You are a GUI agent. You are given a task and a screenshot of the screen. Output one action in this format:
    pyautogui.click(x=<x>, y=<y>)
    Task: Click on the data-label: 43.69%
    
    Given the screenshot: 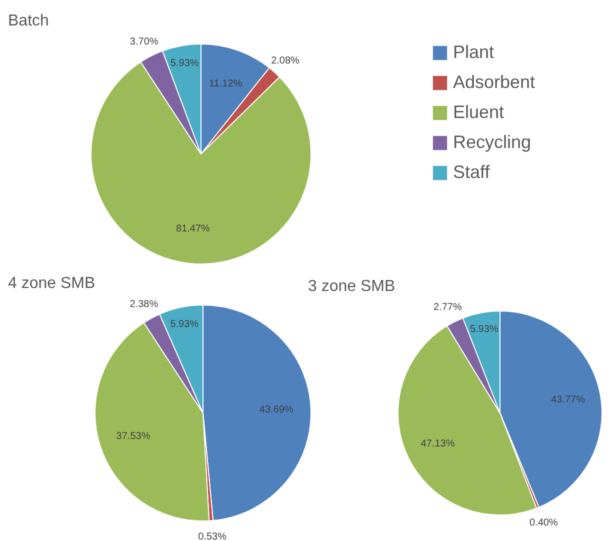 What is the action you would take?
    pyautogui.click(x=276, y=410)
    